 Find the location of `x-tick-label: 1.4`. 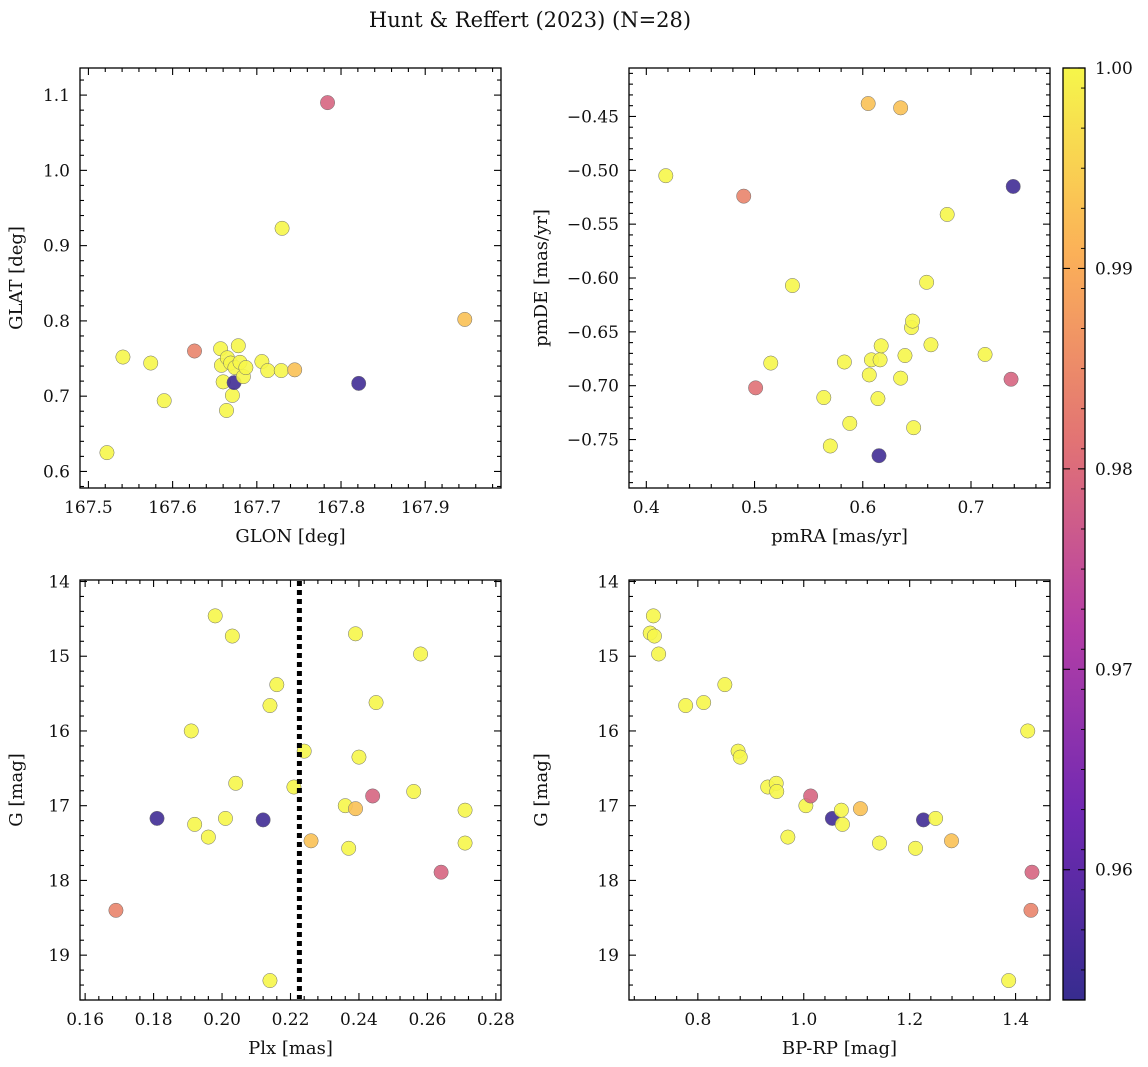

x-tick-label: 1.4 is located at coordinates (1015, 1020).